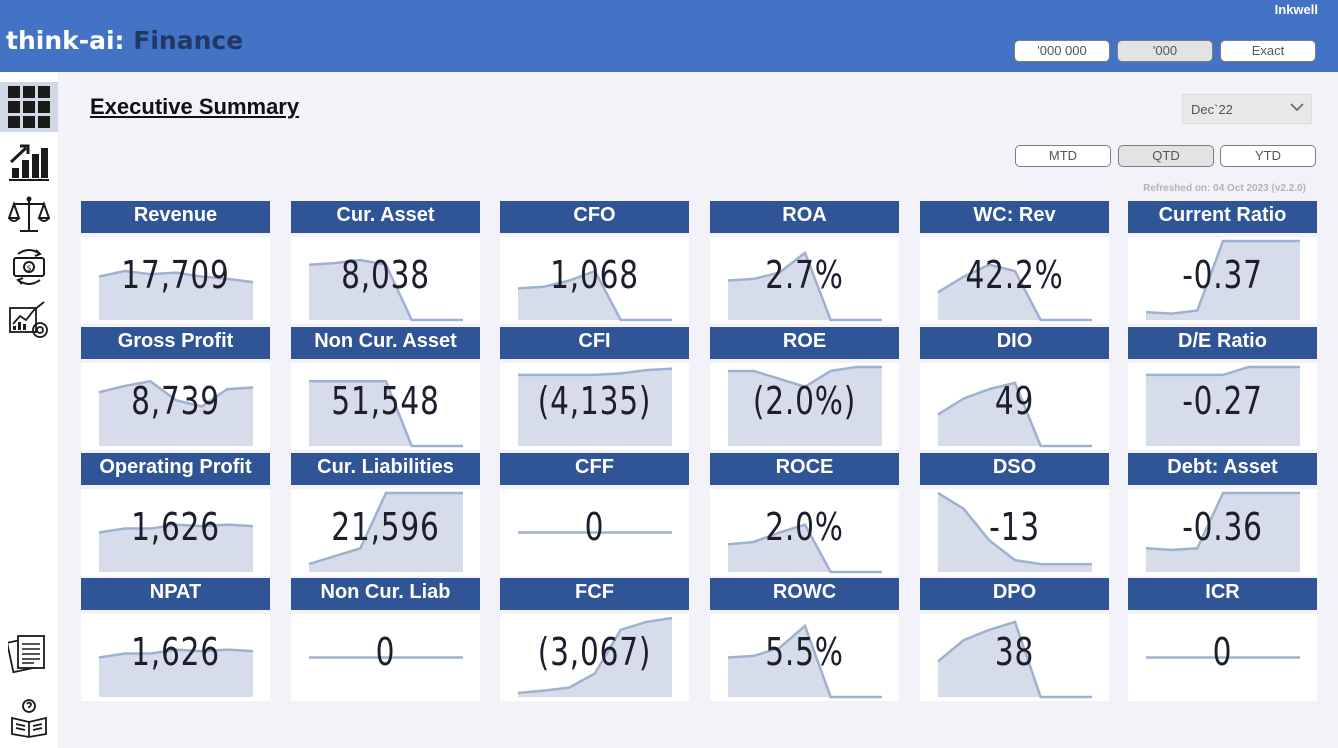  Describe the element at coordinates (1062, 51) in the screenshot. I see `unit-millions-button: '000 000` at that location.